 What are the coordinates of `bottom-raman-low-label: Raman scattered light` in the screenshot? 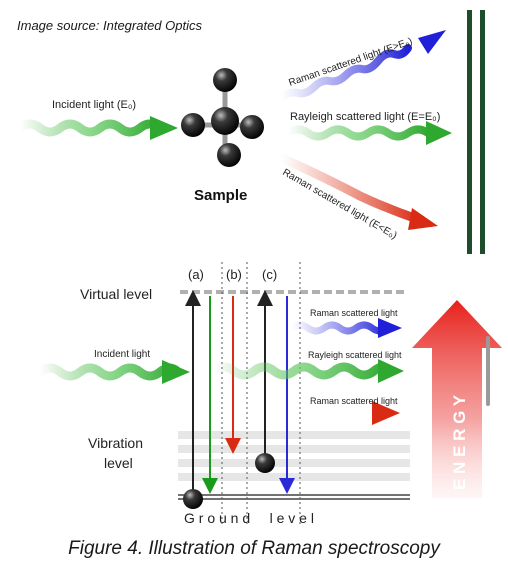 It's located at (354, 401).